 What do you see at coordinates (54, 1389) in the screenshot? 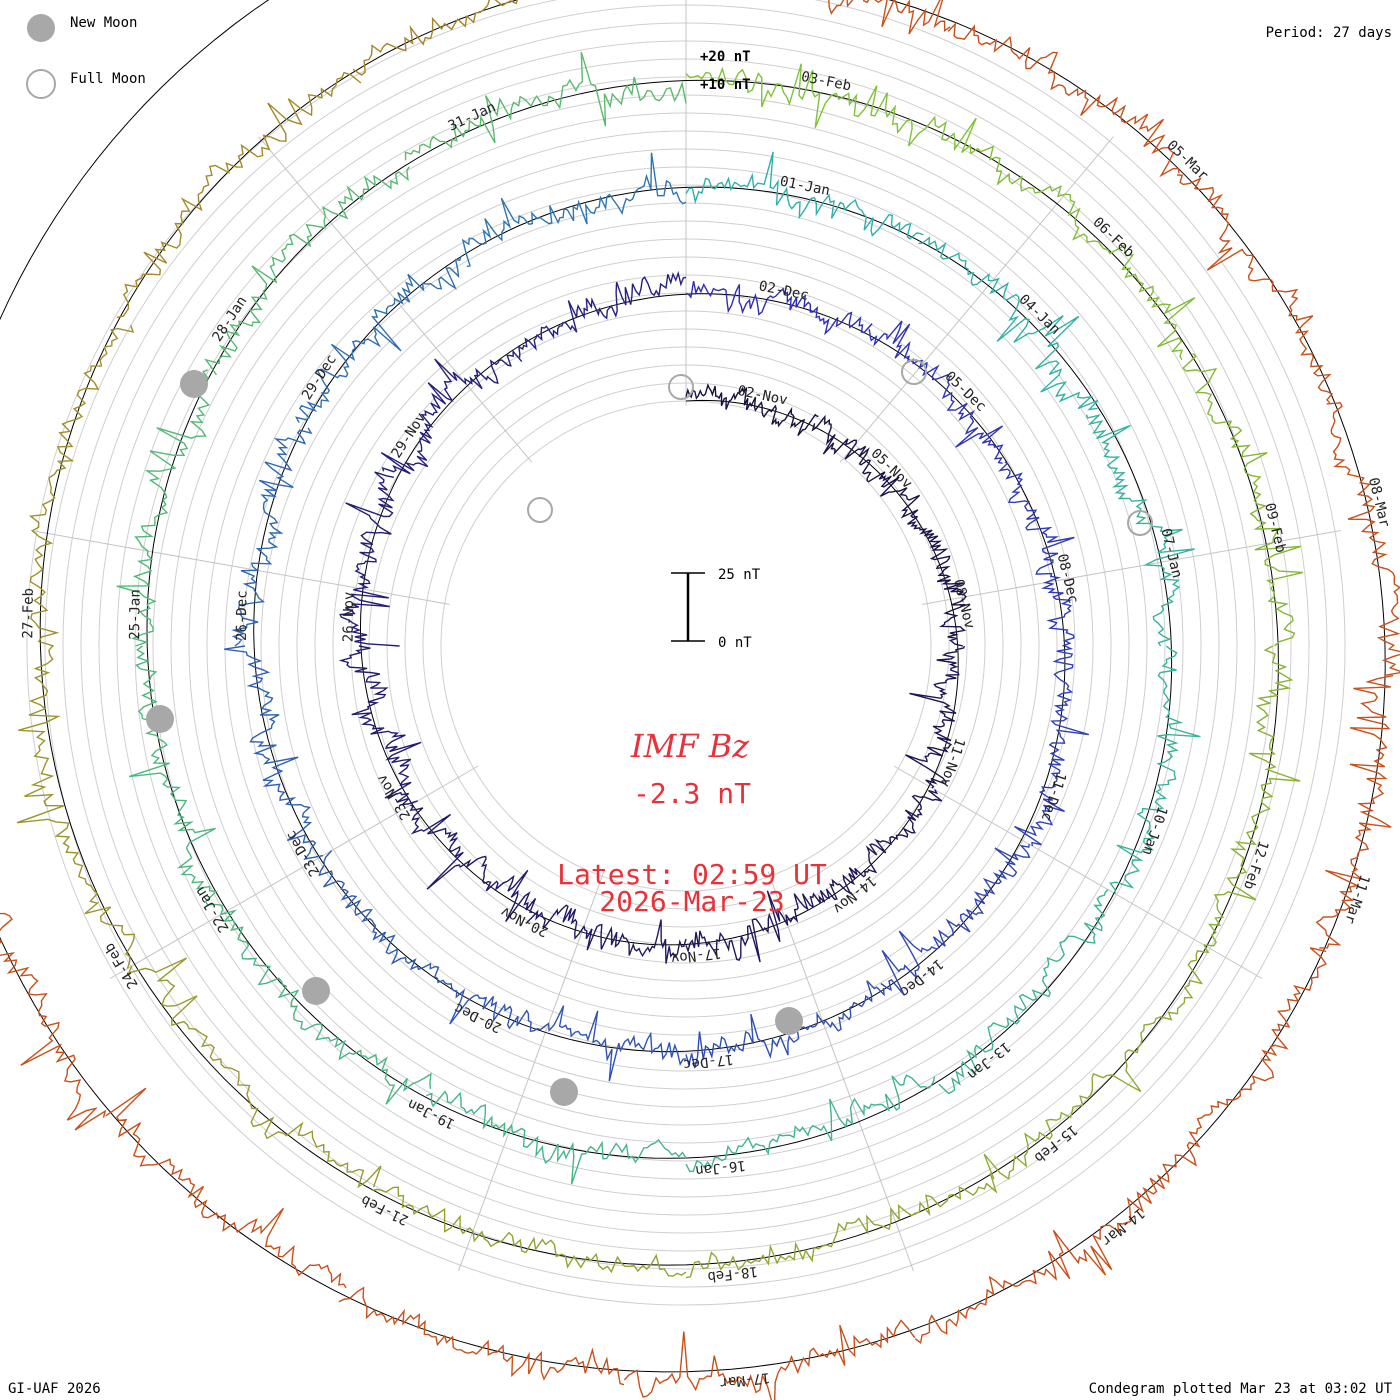
I see `credit-label: GI-UAF 2026` at bounding box center [54, 1389].